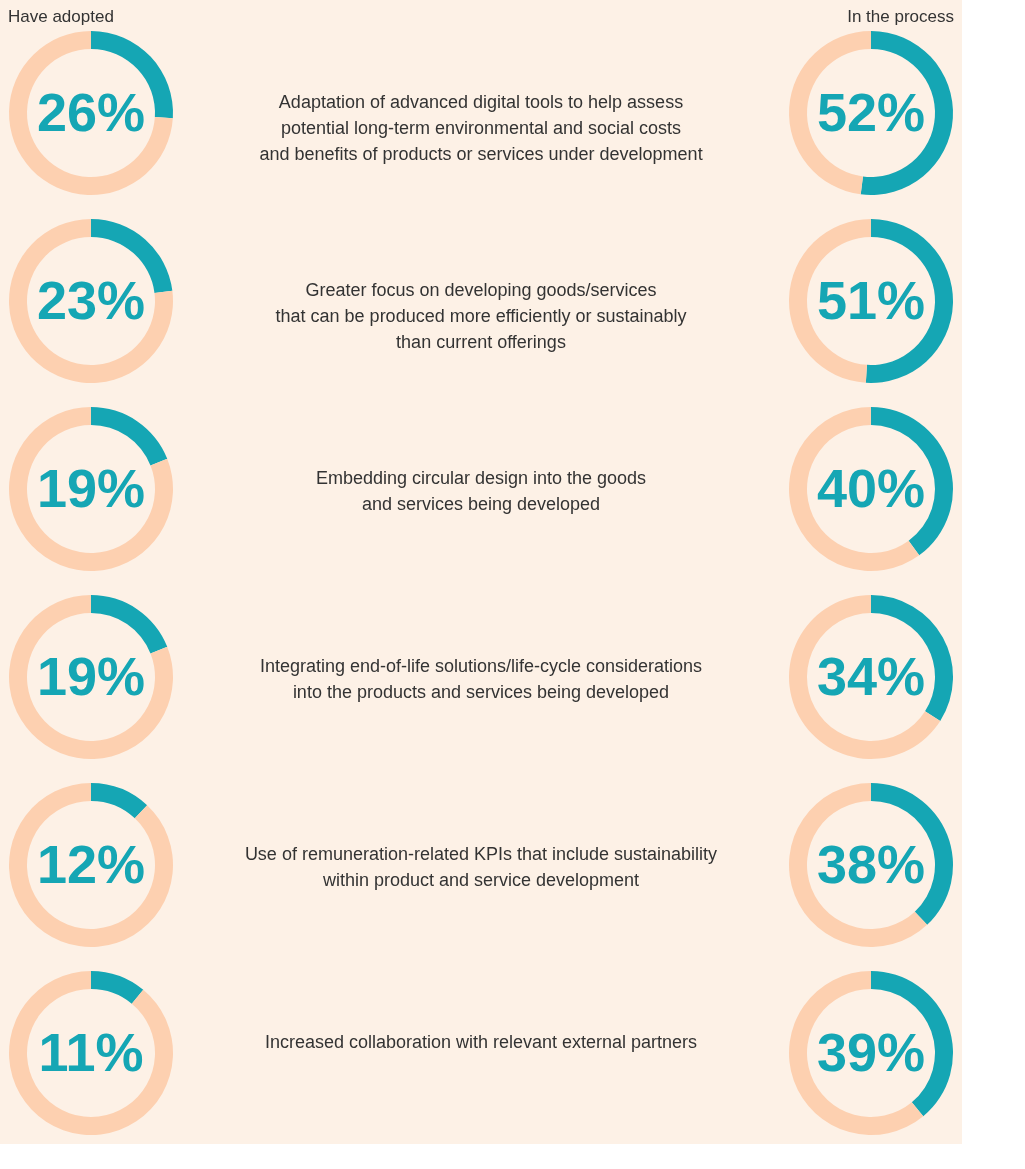  Describe the element at coordinates (871, 300) in the screenshot. I see `data-label: 51%` at that location.